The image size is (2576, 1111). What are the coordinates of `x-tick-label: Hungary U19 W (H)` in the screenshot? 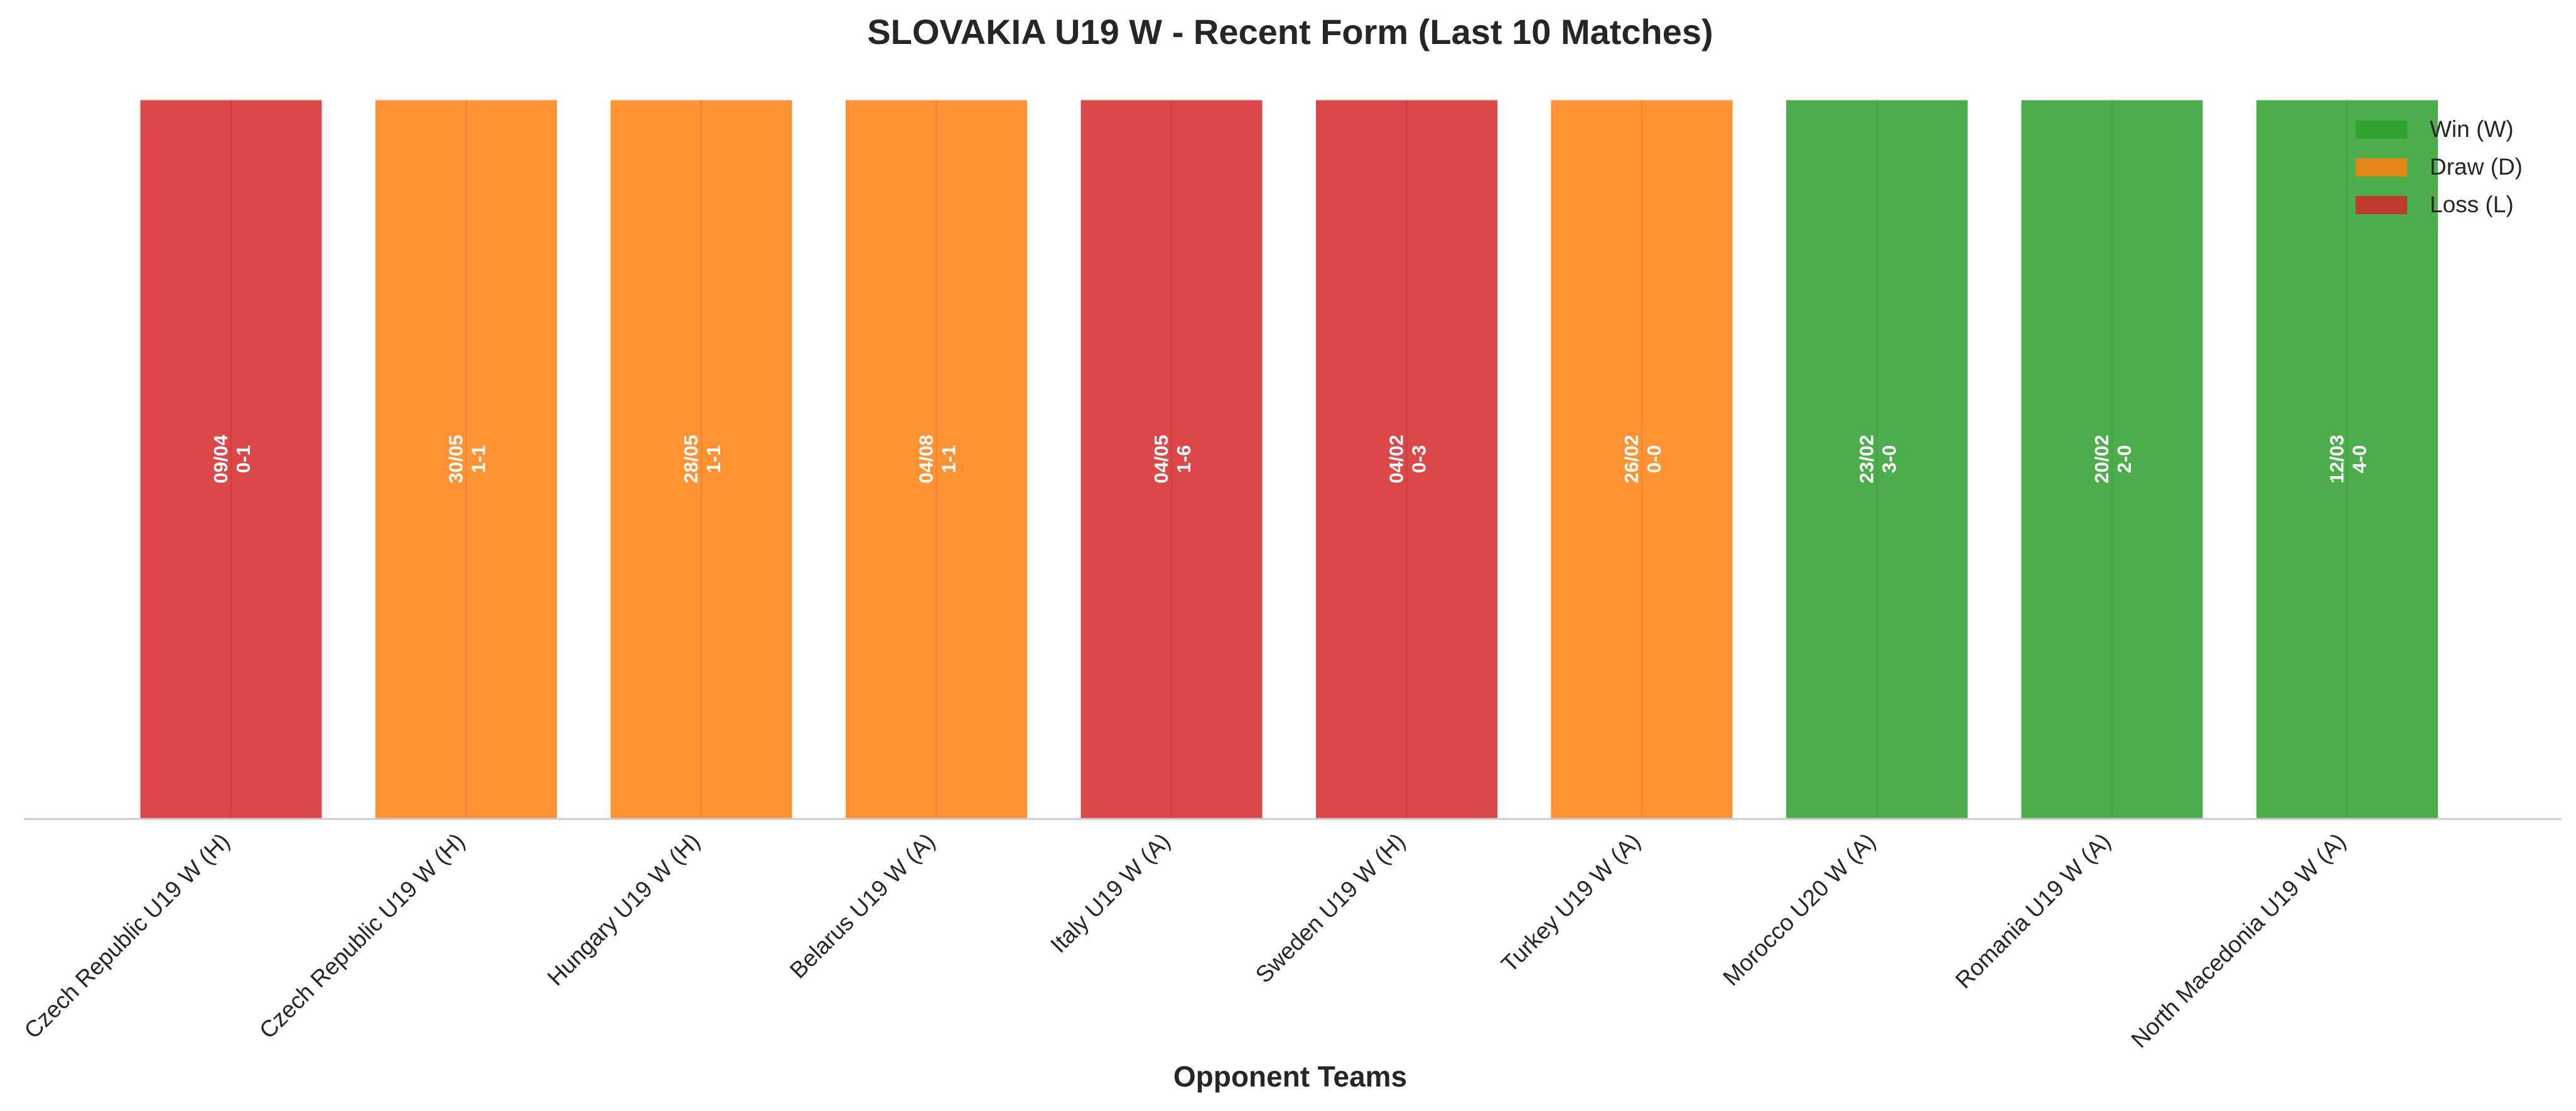 It's located at (623, 910).